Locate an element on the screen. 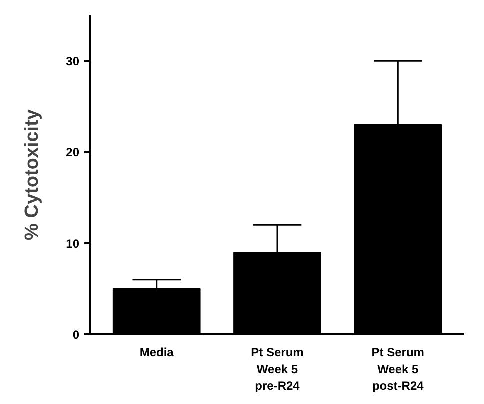  x-tick-label: Pt Serum Week 5 post-R24 is located at coordinates (398, 370).